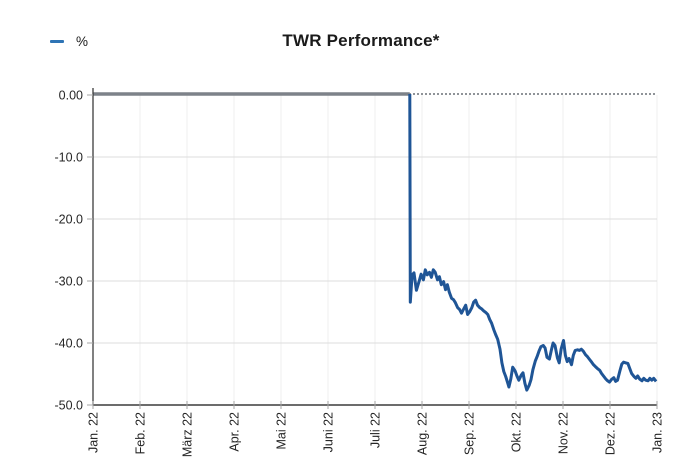  Describe the element at coordinates (517, 432) in the screenshot. I see `x-tick-label: Okt. 22` at that location.